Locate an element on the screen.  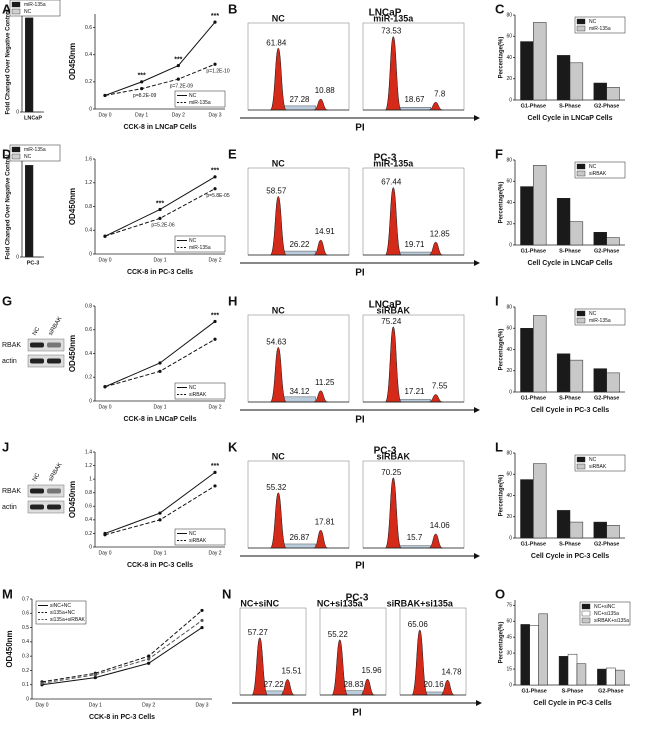
y-tick-label: 20 is located at coordinates (509, 224).